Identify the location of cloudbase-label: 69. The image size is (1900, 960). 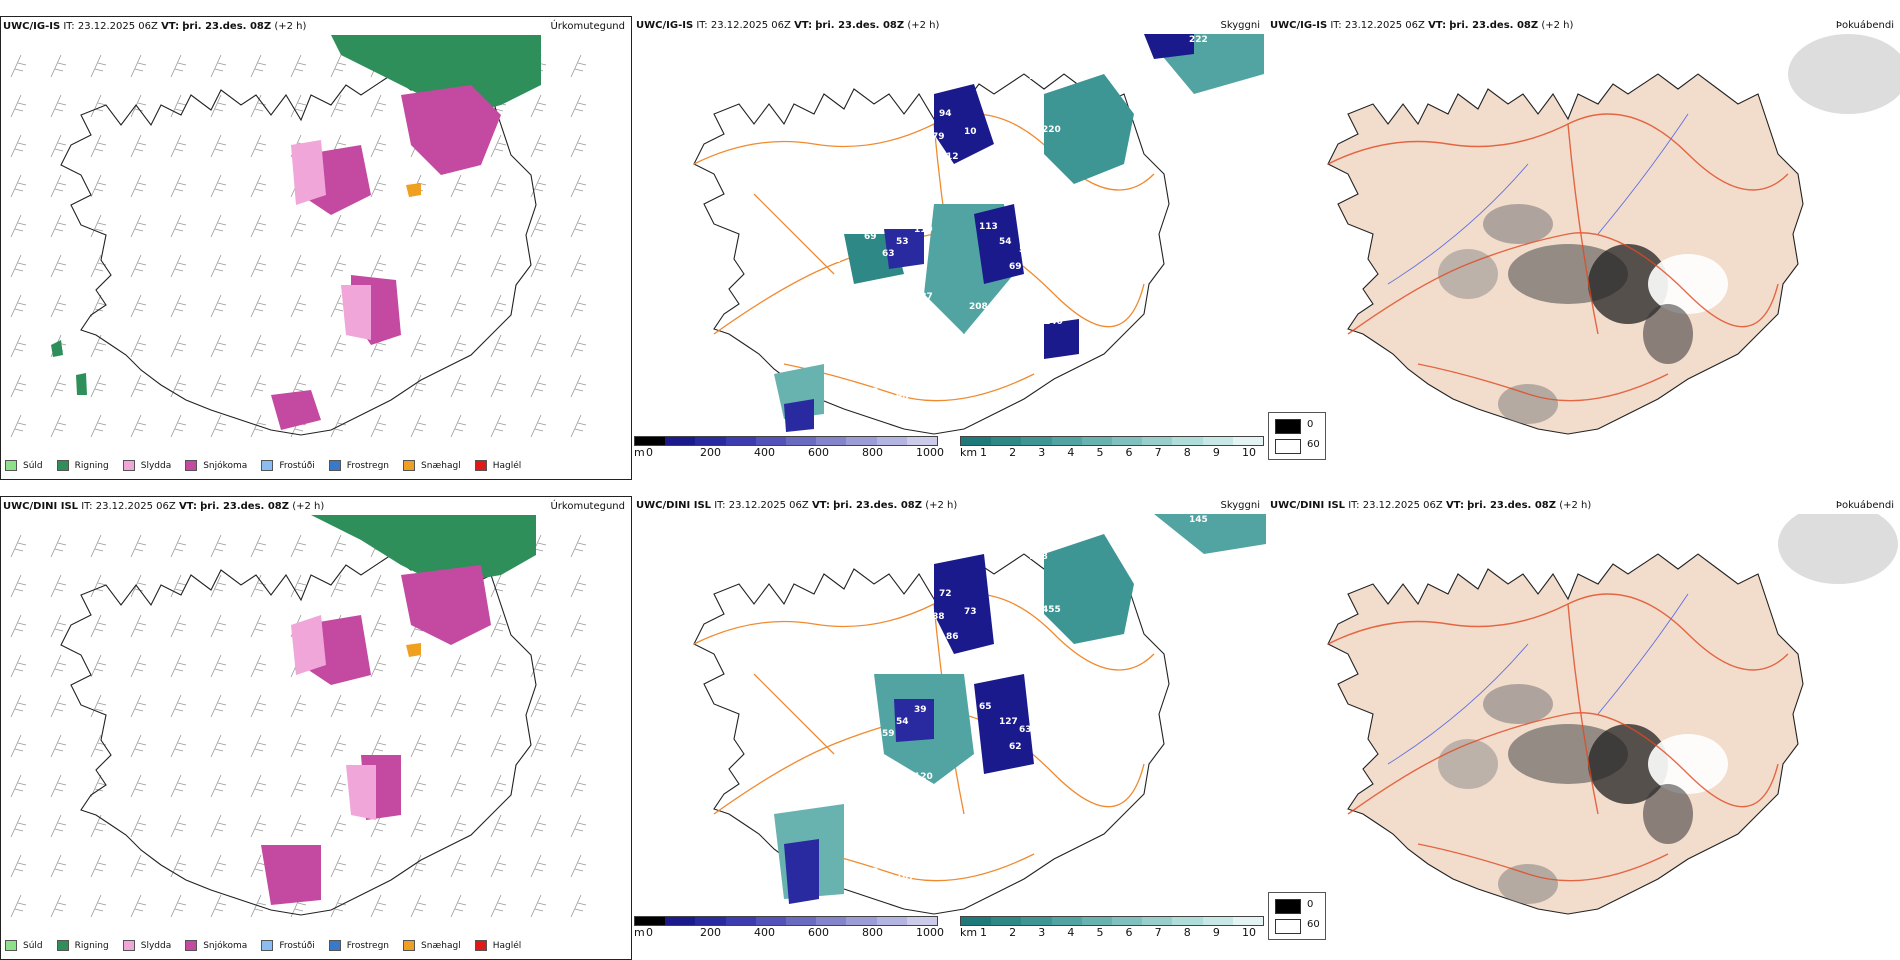
(1015, 267).